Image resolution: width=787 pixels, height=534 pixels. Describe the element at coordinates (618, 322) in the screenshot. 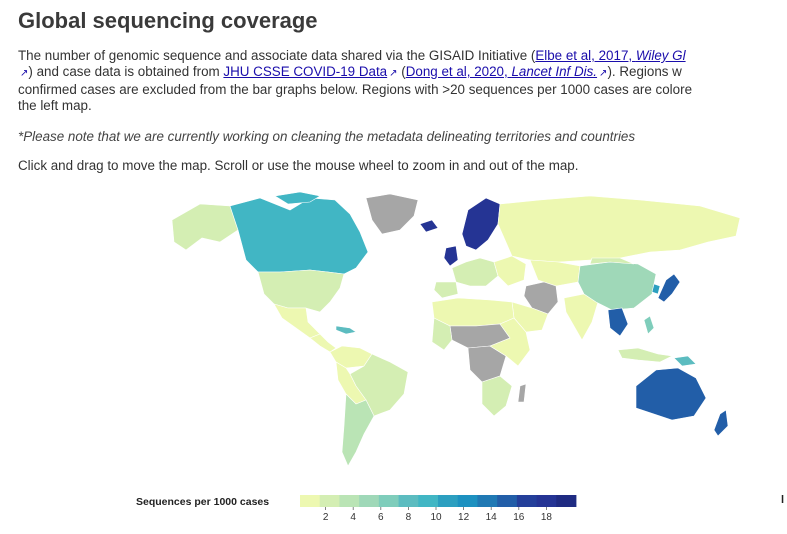

I see `region-southeast-asia` at that location.